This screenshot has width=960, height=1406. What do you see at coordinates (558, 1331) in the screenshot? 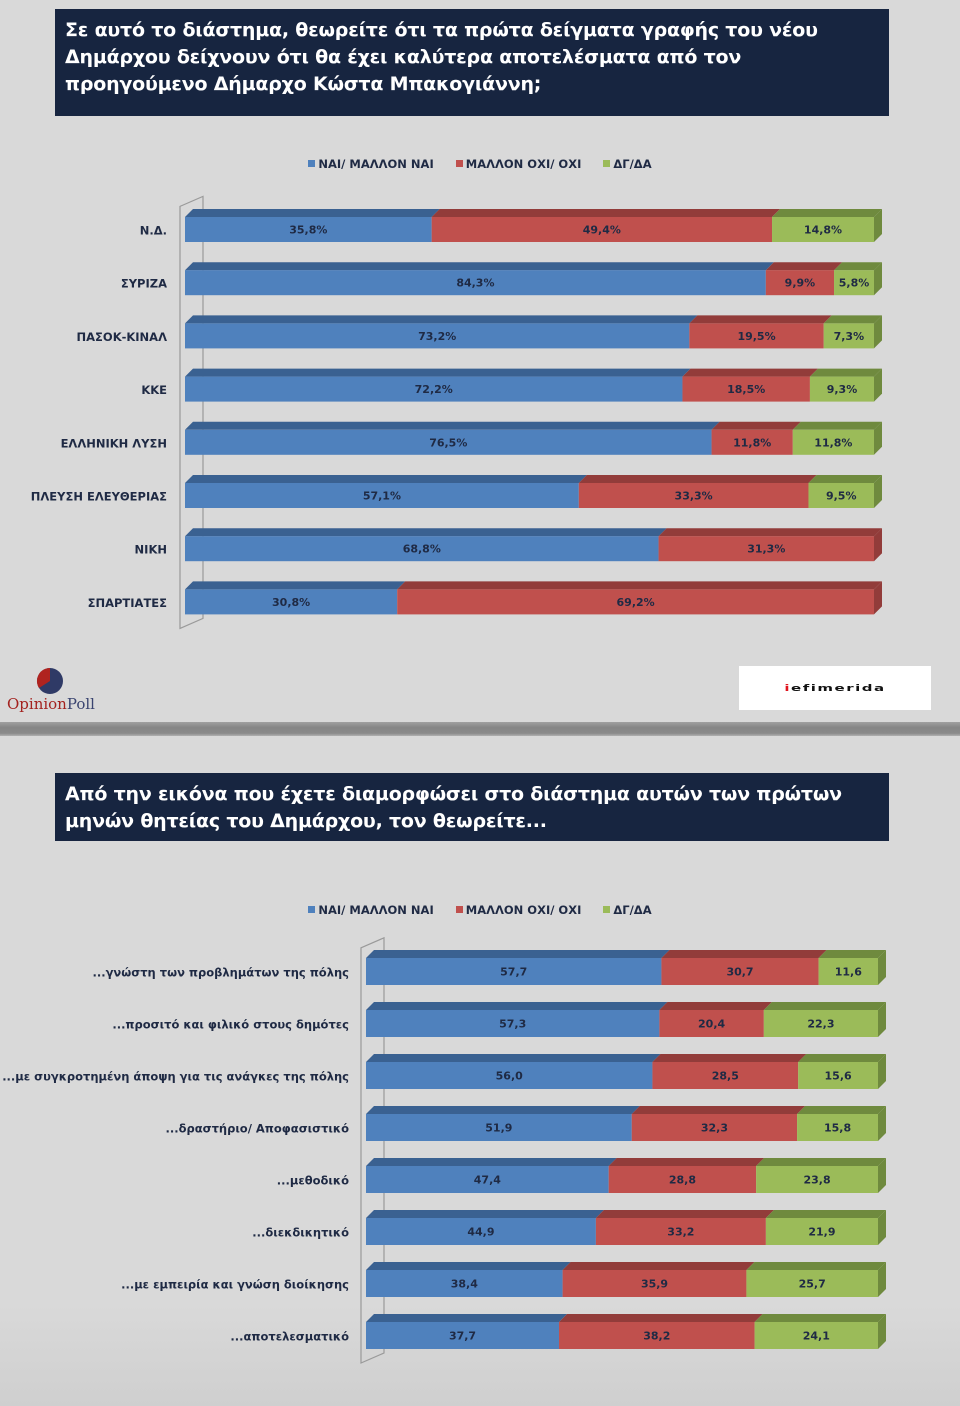
I see `bar-row: ...αποτελεσματικό 37,7 38,2 24,1` at bounding box center [558, 1331].